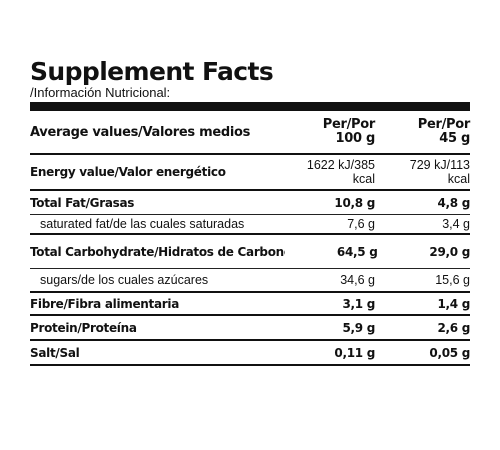  I want to click on row-value-per-100g-line1: 1622 kJ/385, so click(340, 165).